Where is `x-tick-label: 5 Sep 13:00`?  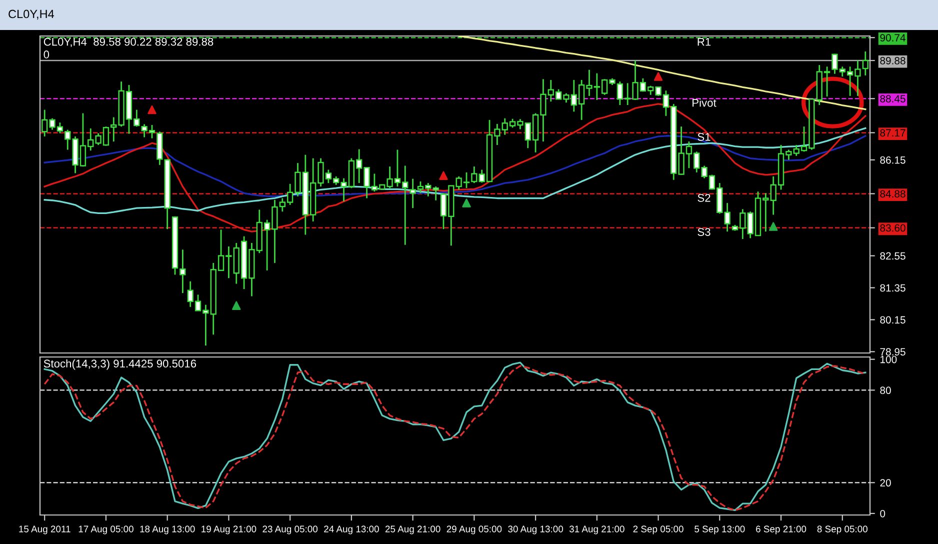
x-tick-label: 5 Sep 13:00 is located at coordinates (719, 530).